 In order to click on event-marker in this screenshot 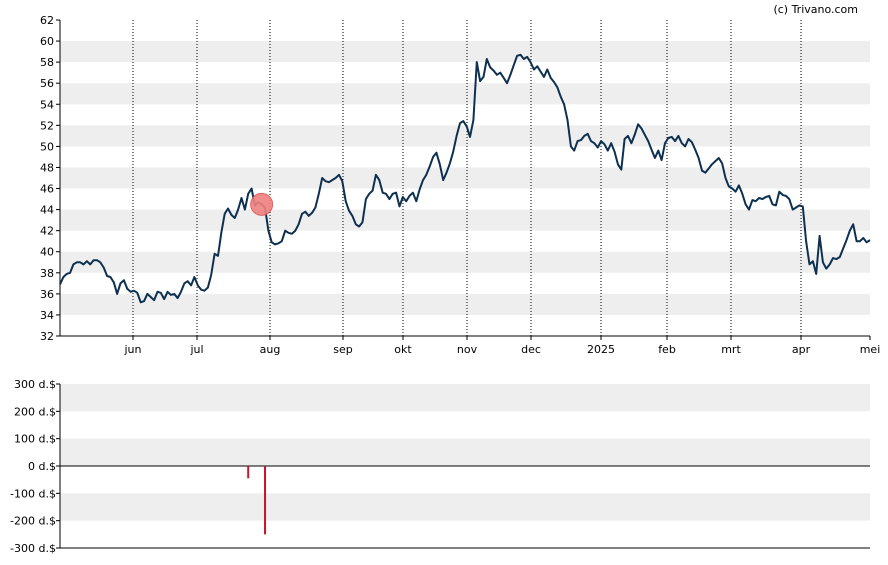, I will do `click(262, 204)`.